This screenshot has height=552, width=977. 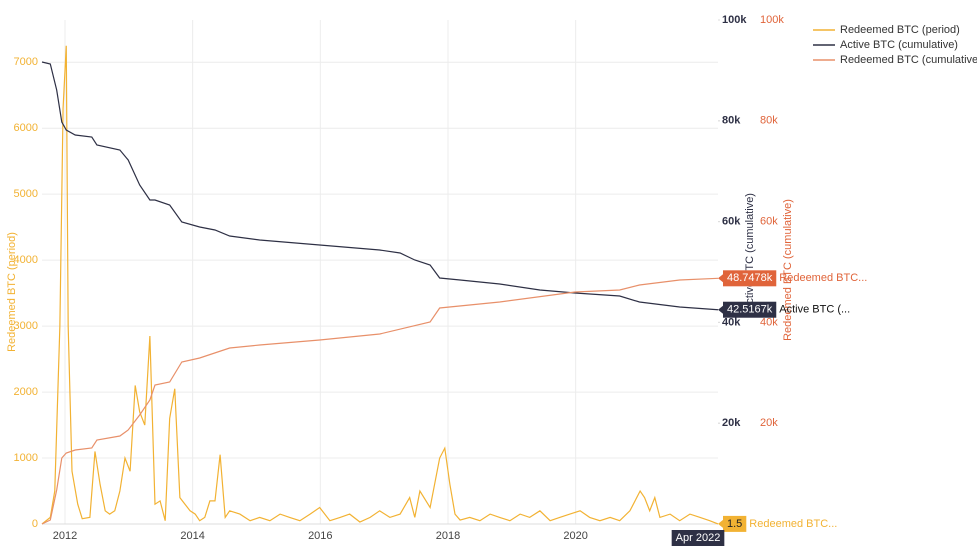 What do you see at coordinates (26, 326) in the screenshot?
I see `y-tick-label: 3000` at bounding box center [26, 326].